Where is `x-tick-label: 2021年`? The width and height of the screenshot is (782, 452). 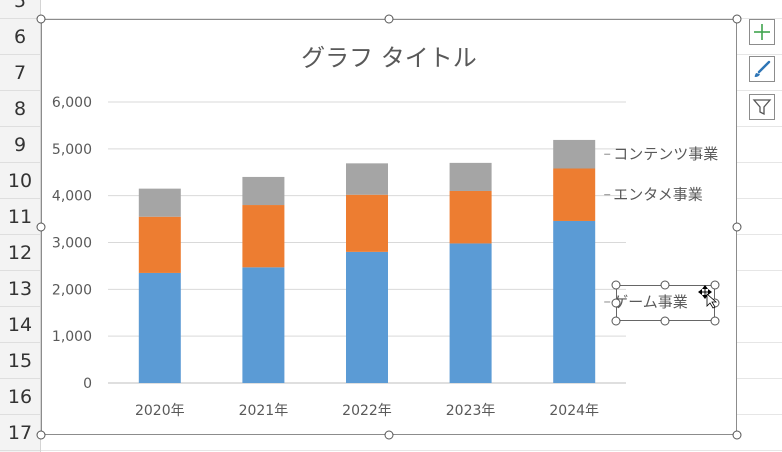 x-tick-label: 2021年 is located at coordinates (264, 411).